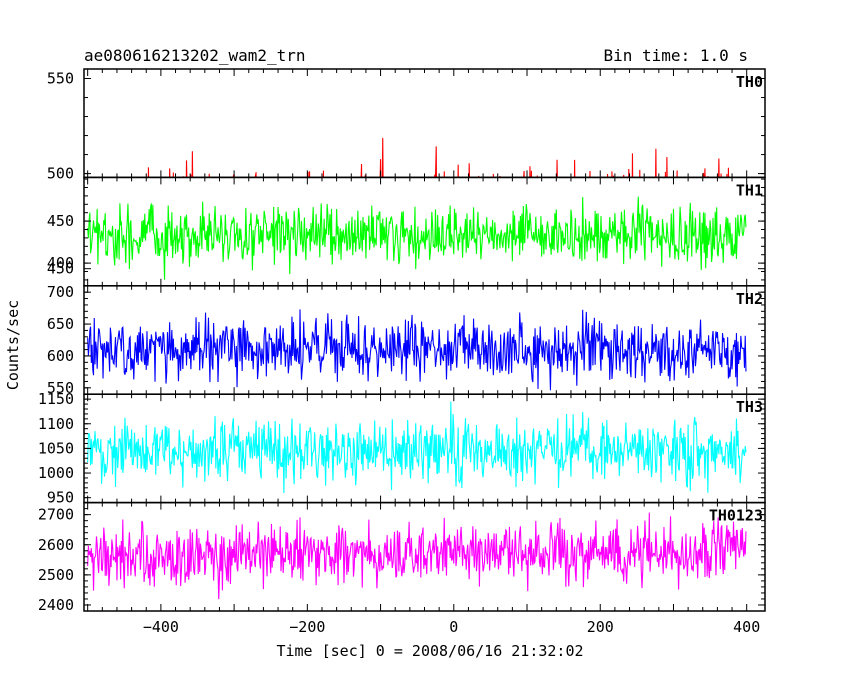 The image size is (850, 680). Describe the element at coordinates (56, 515) in the screenshot. I see `y-tick-label: 2700` at that location.